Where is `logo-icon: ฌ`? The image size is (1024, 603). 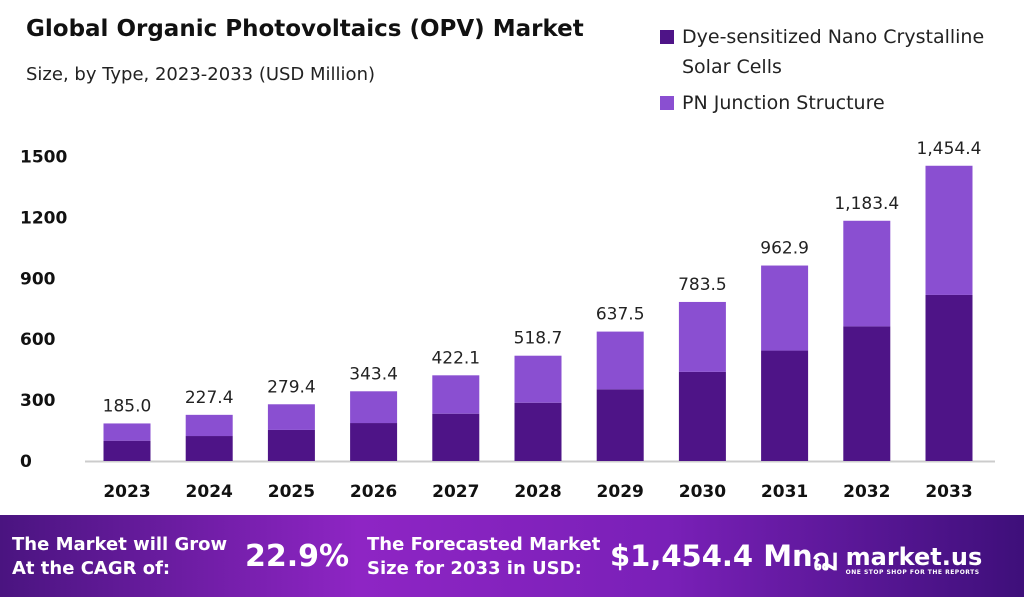
logo-icon: ฌ is located at coordinates (825, 560).